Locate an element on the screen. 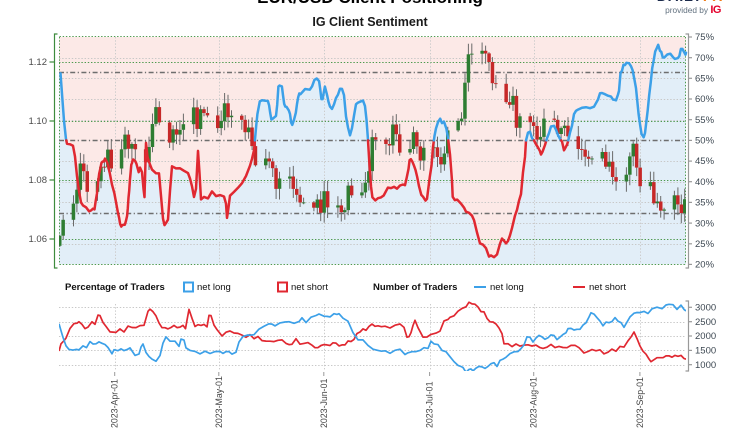 The image size is (750, 430). svg-text: 1000 is located at coordinates (705, 365).